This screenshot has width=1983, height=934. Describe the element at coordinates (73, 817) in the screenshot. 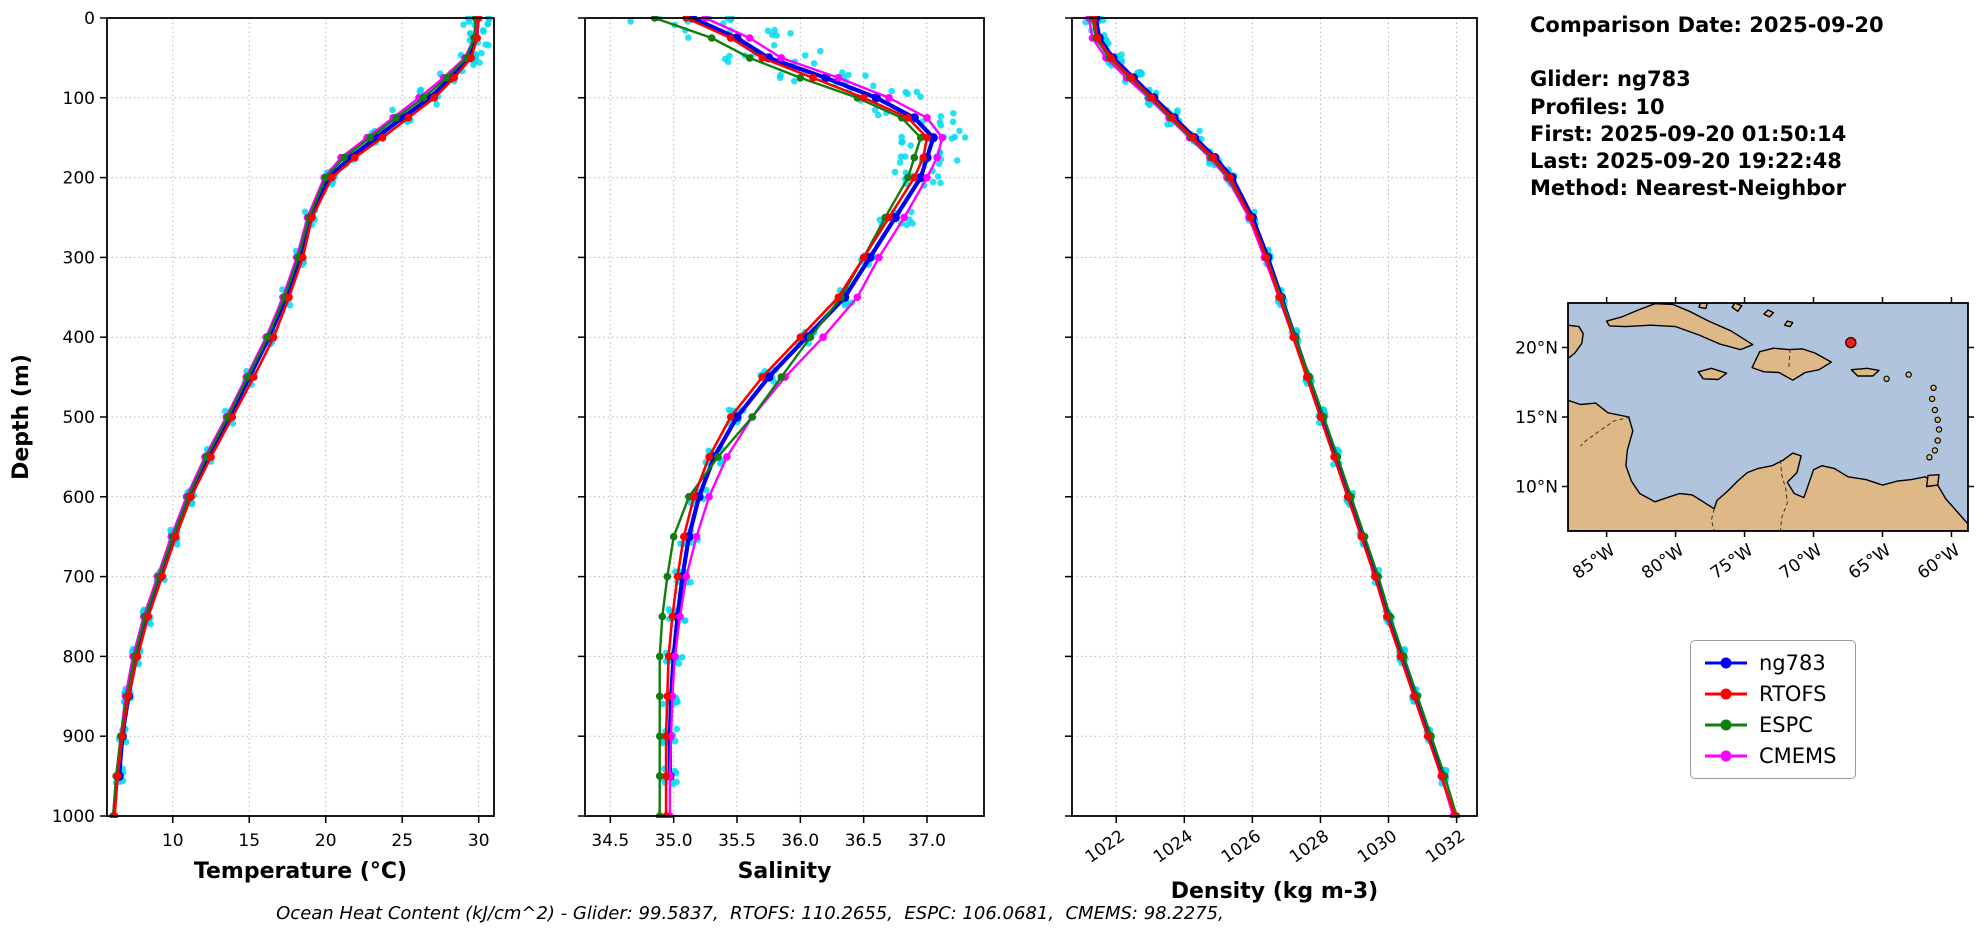

I see `svg-text: 1000` at that location.